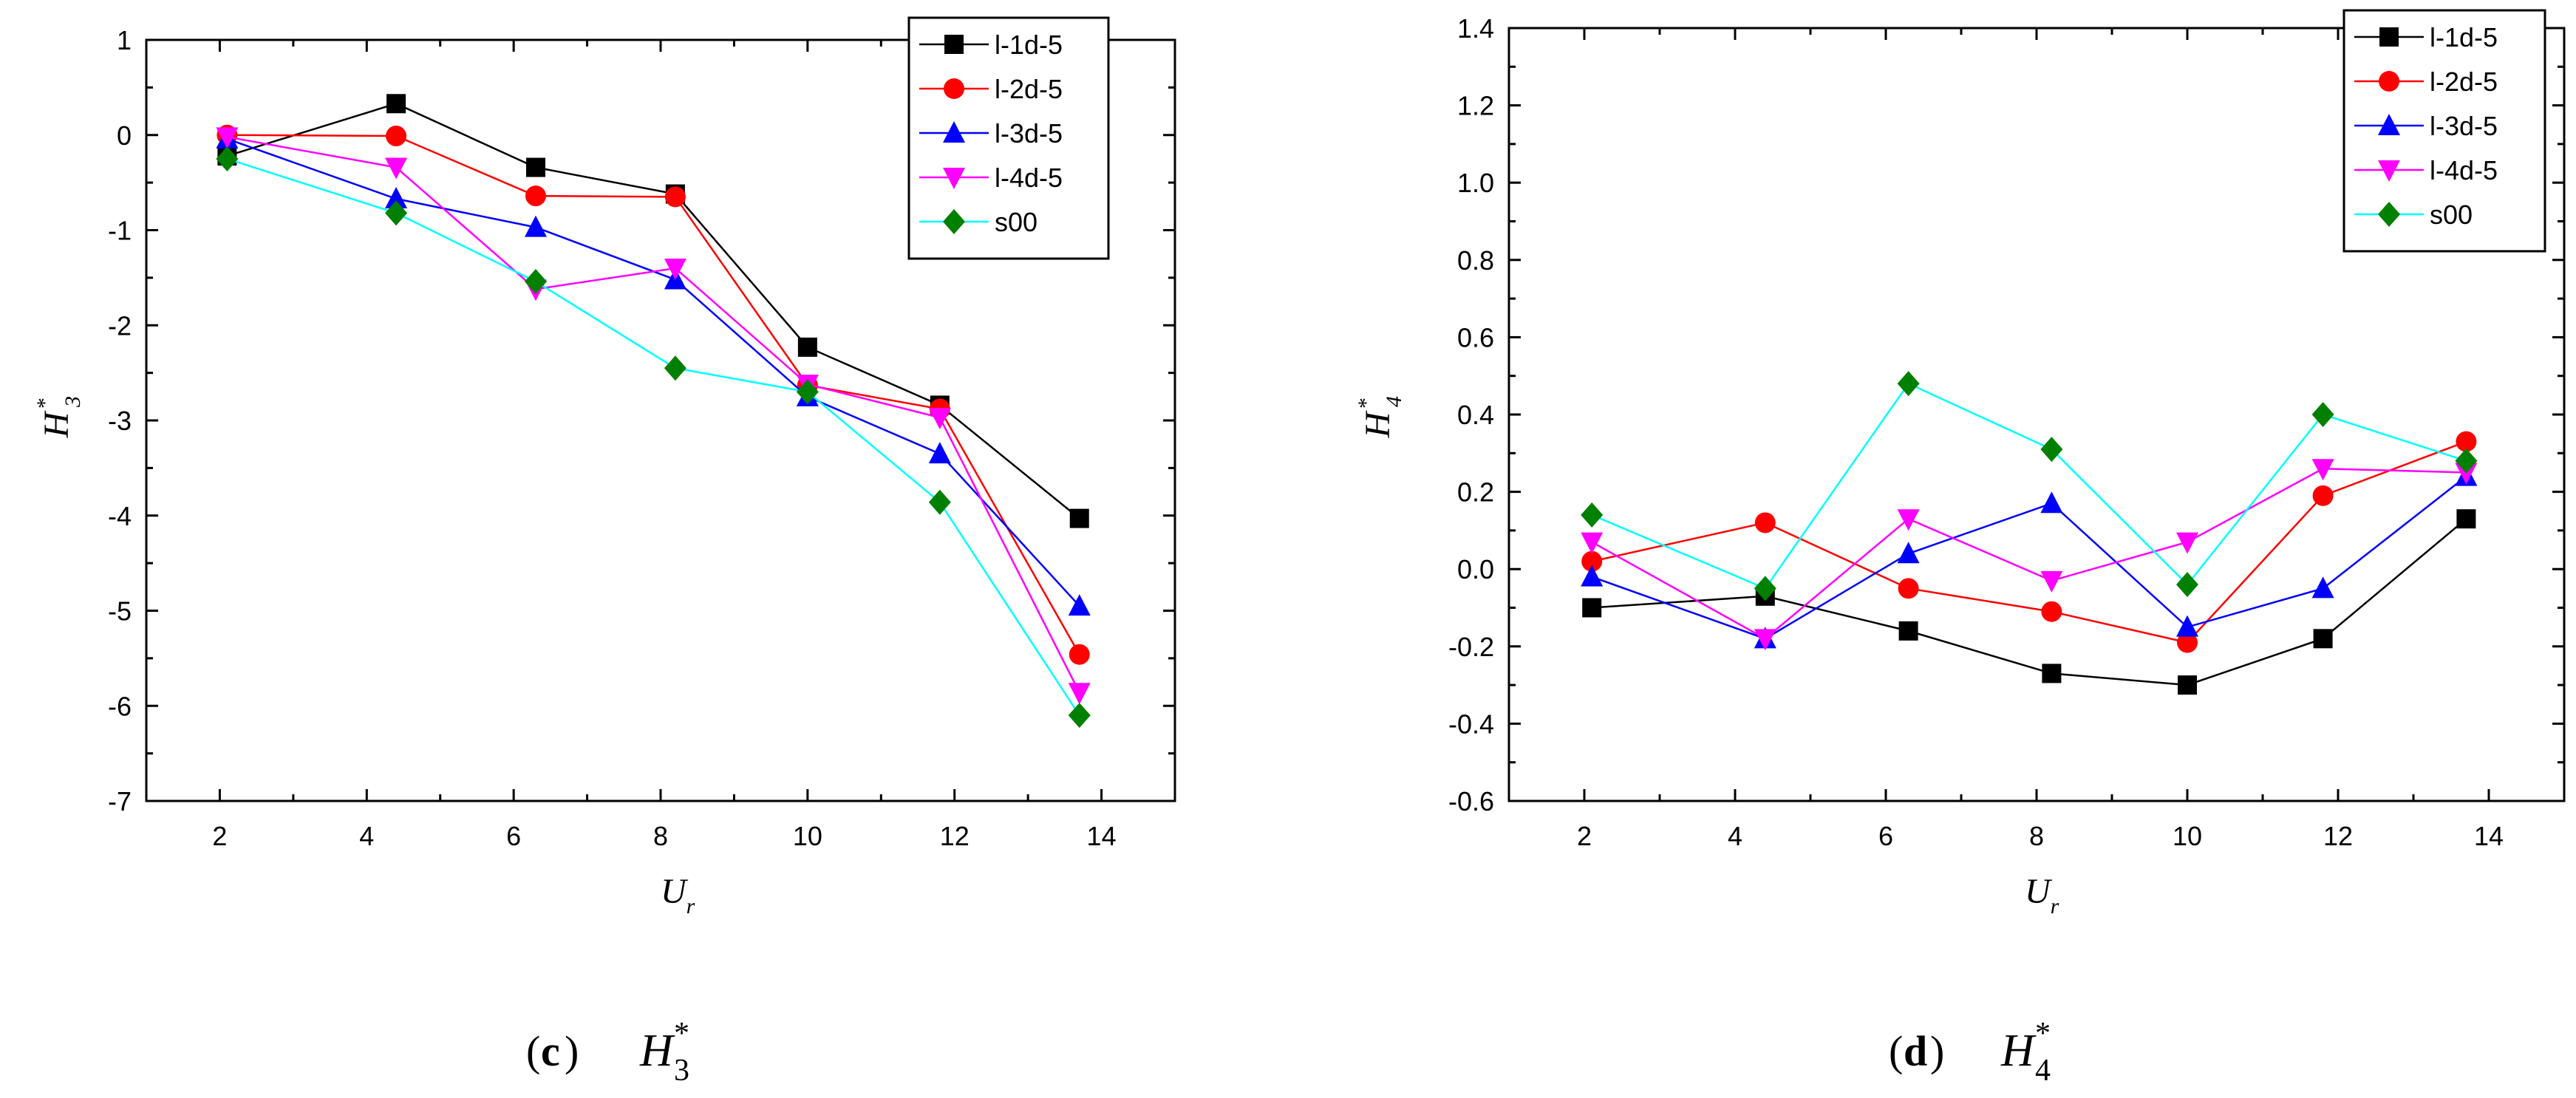  Describe the element at coordinates (1475, 415) in the screenshot. I see `panel-d-y-tick-label: 0.4` at that location.